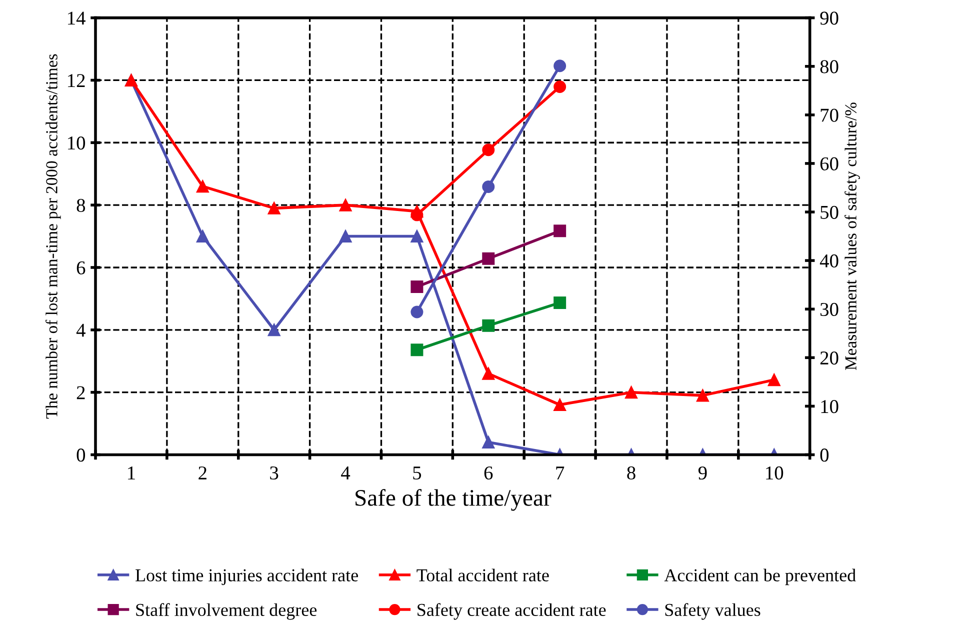 The image size is (955, 636). Describe the element at coordinates (81, 267) in the screenshot. I see `y-tick-label: 6` at that location.